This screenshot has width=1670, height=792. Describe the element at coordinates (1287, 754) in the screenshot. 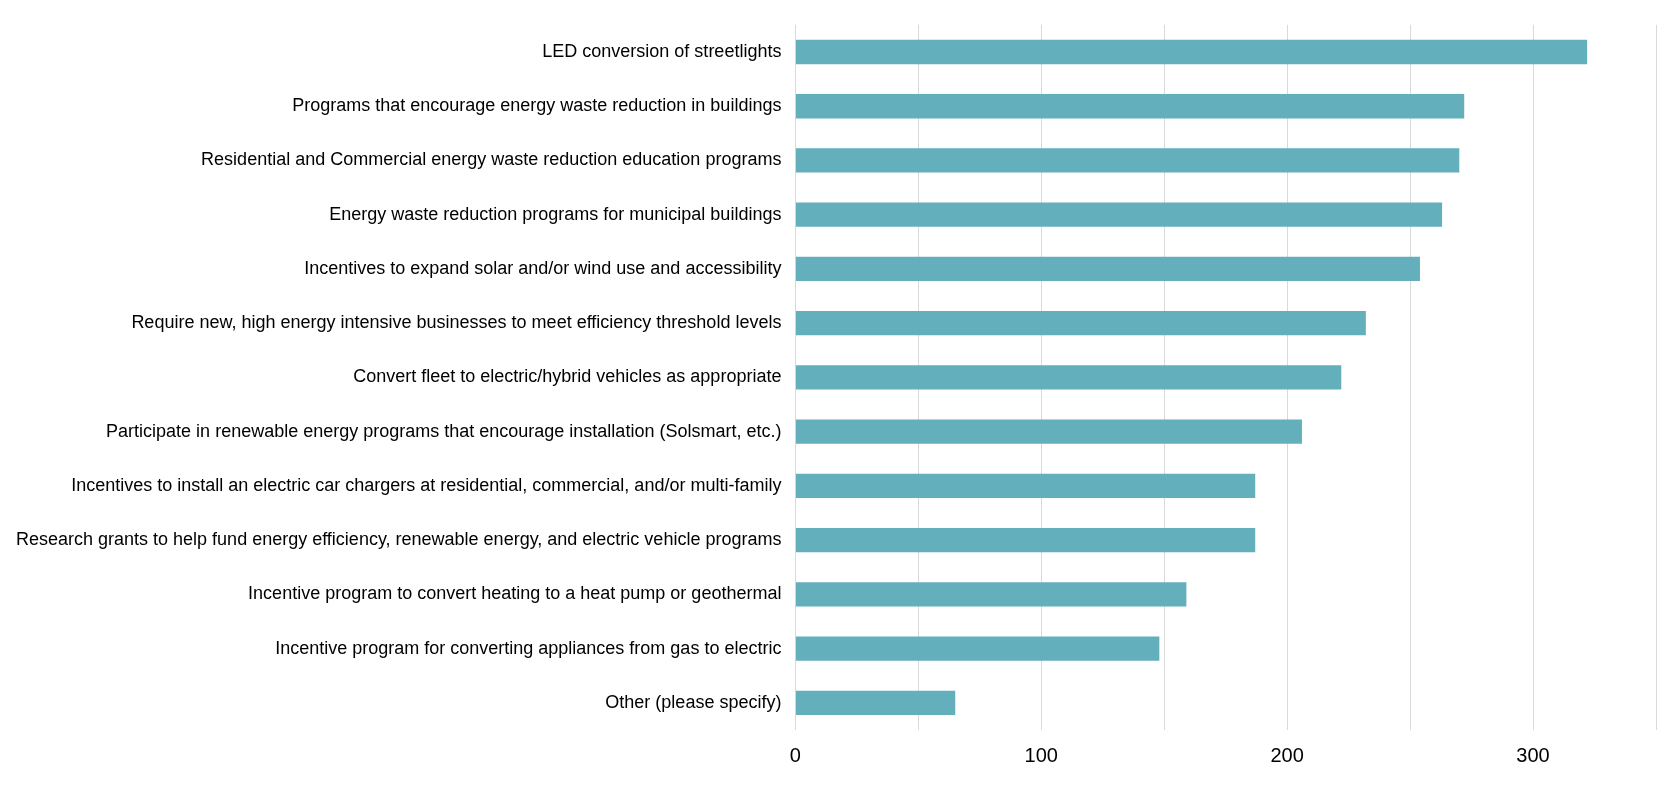

I see `x-tick-label: 200` at that location.